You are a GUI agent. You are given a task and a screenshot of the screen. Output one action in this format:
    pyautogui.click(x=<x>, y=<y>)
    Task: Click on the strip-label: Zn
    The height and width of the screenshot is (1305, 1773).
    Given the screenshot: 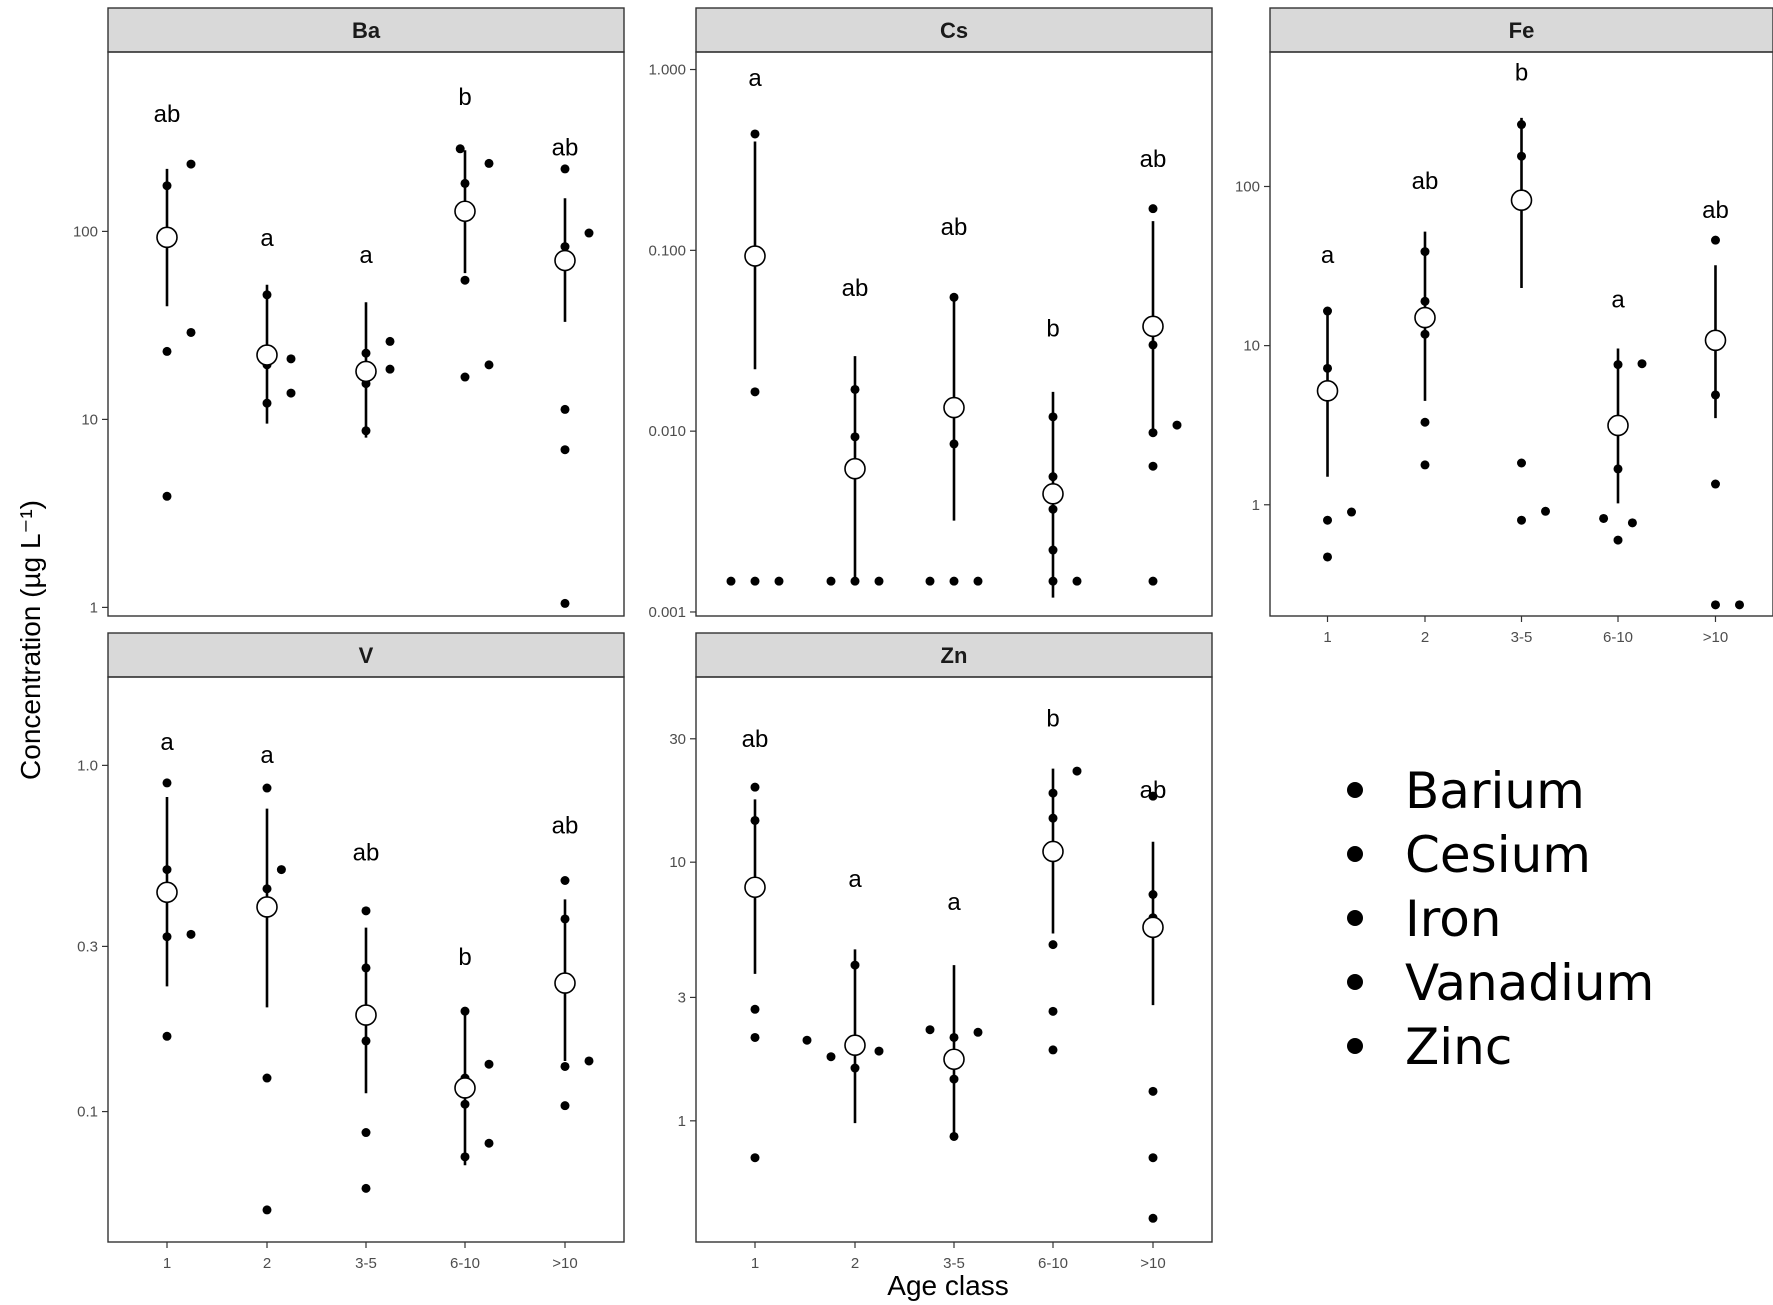 What is the action you would take?
    pyautogui.click(x=954, y=655)
    